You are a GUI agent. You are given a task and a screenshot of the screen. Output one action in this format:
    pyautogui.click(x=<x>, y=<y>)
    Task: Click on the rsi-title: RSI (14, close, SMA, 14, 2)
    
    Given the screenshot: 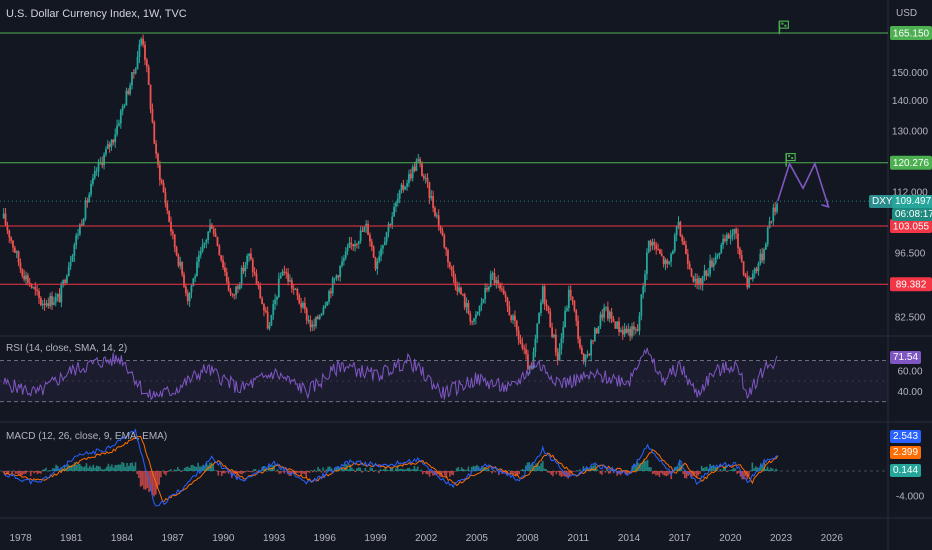 What is the action you would take?
    pyautogui.click(x=67, y=348)
    